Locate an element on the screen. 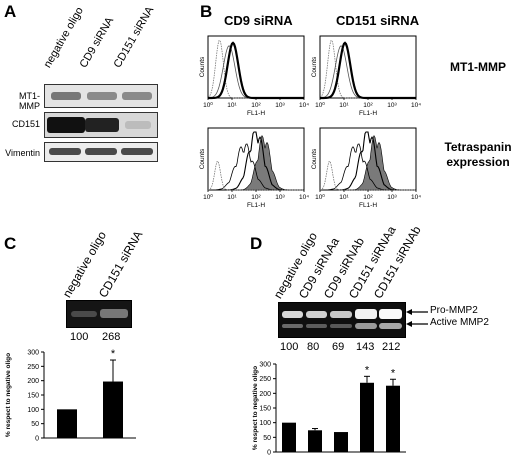 The height and width of the screenshot is (462, 520). zymogram-value: 143 is located at coordinates (365, 347).